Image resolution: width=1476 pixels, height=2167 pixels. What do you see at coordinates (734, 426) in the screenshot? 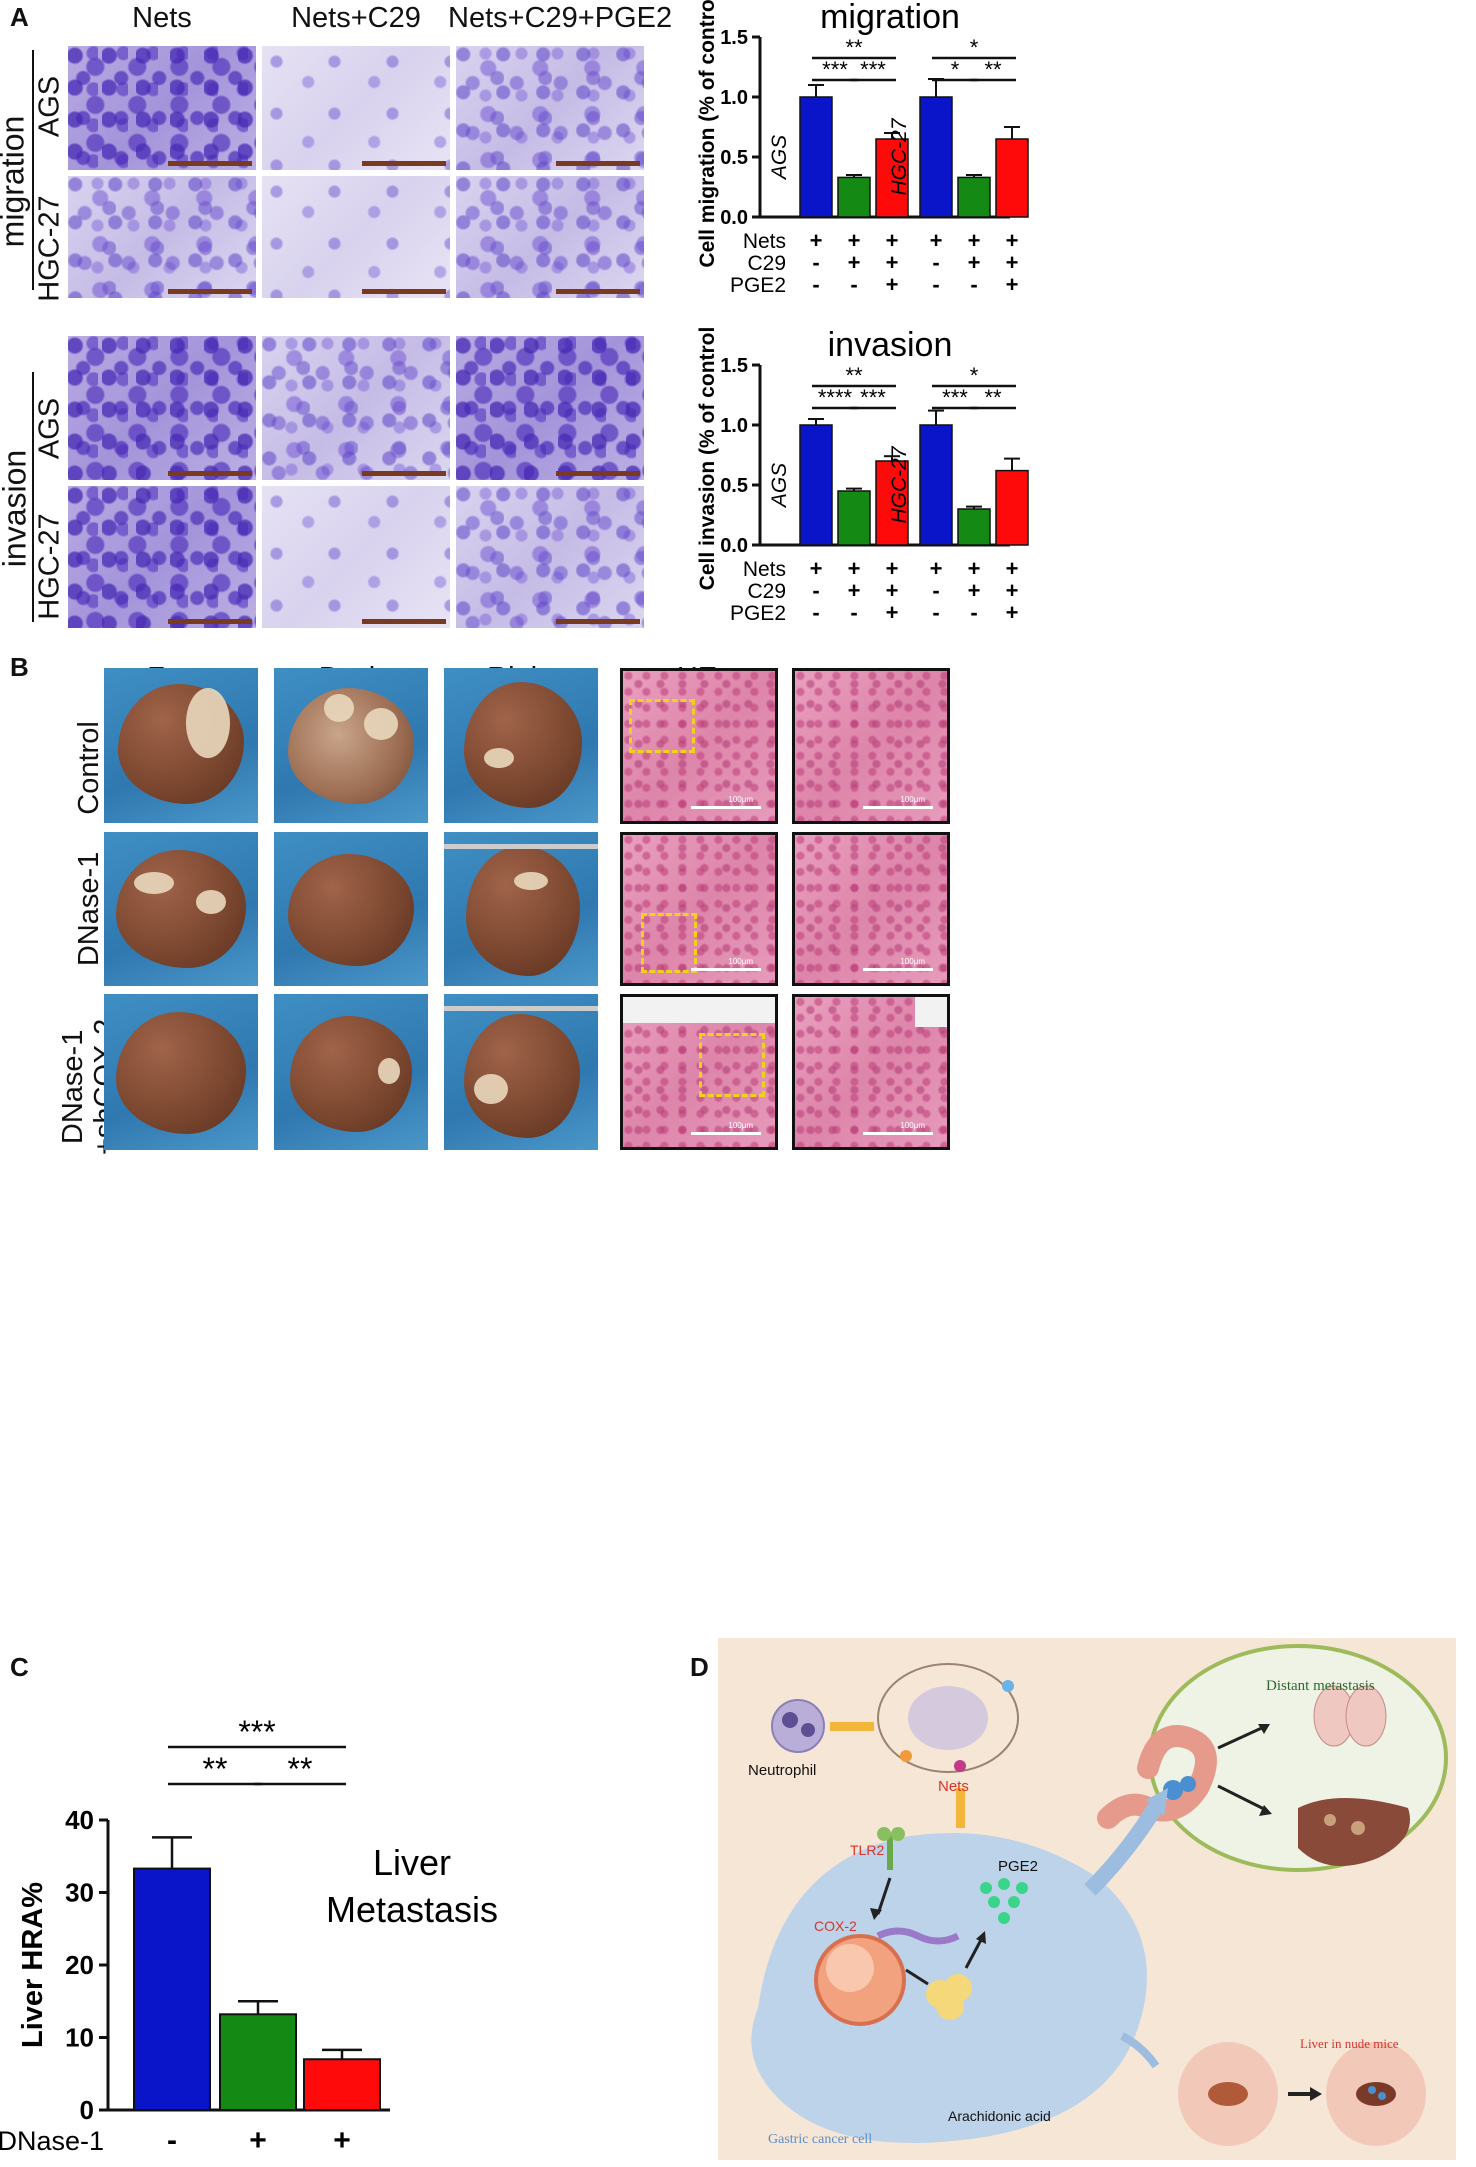
I see `y-tick-label: 1.0` at bounding box center [734, 426].